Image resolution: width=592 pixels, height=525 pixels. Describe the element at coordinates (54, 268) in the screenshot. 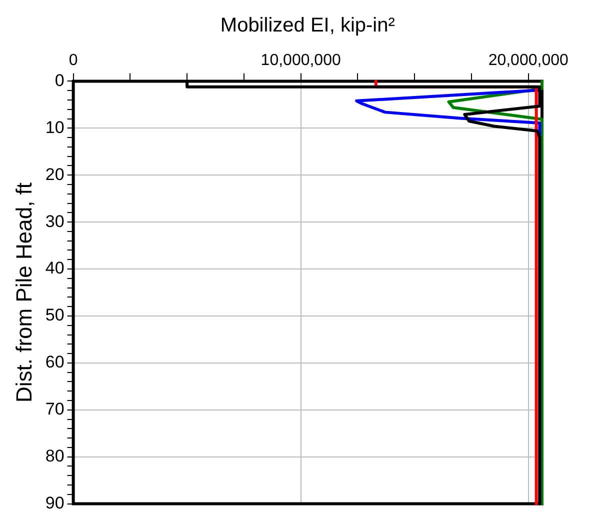

I see `y-tick-label: 40` at that location.